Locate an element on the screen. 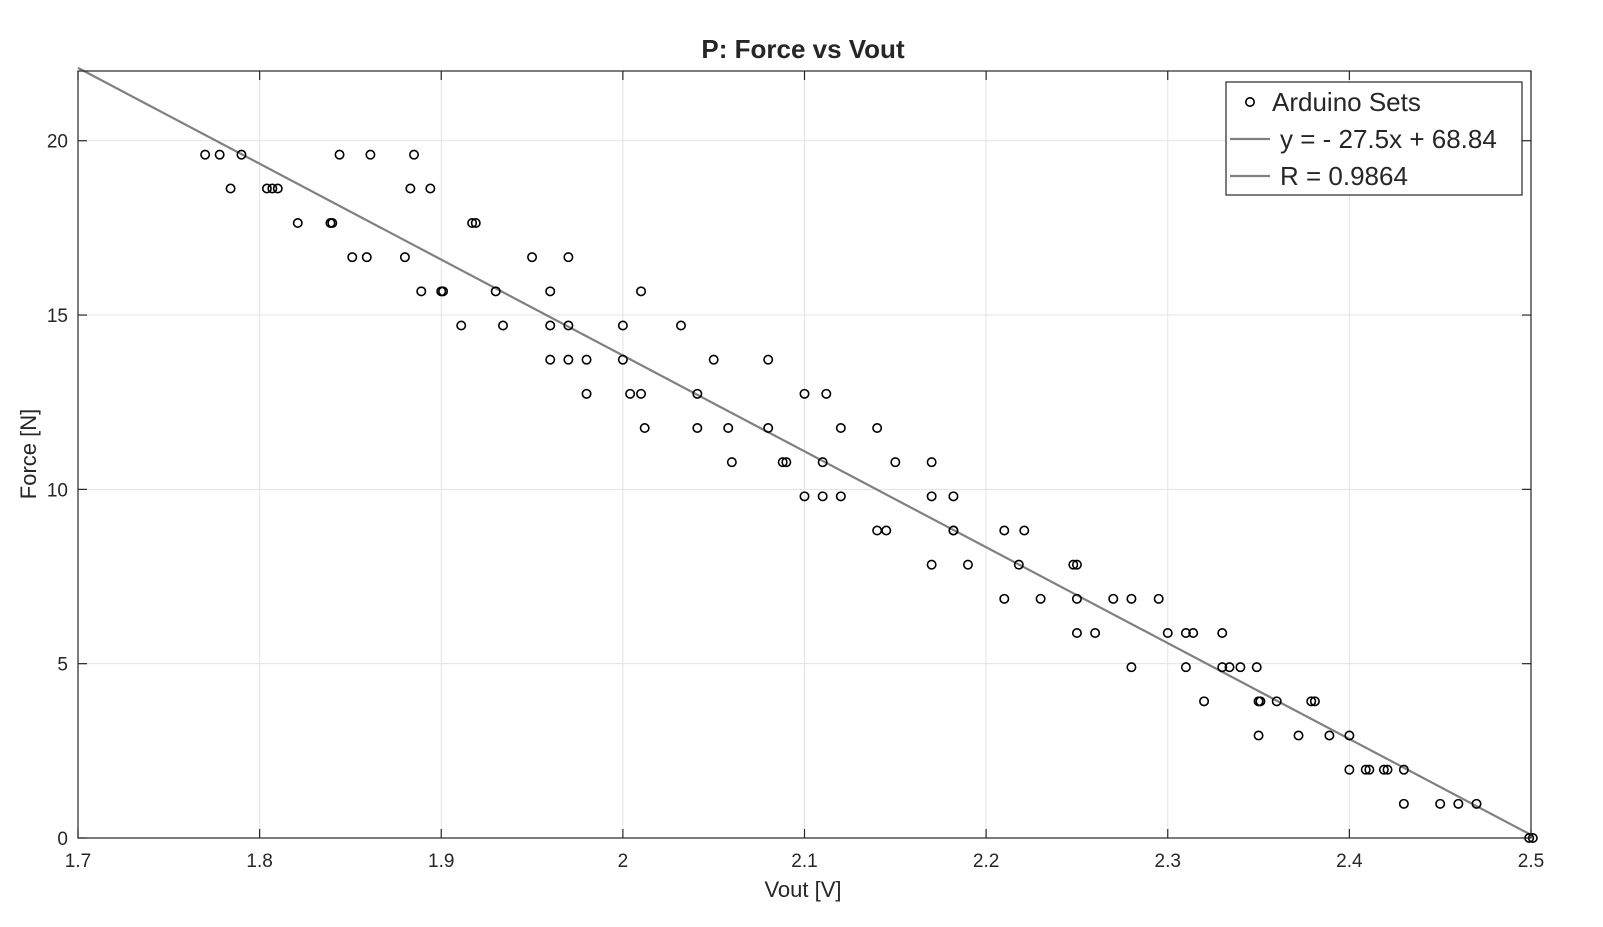 Image resolution: width=1603 pixels, height=927 pixels. x-tick-label: 2.4 is located at coordinates (1349, 861).